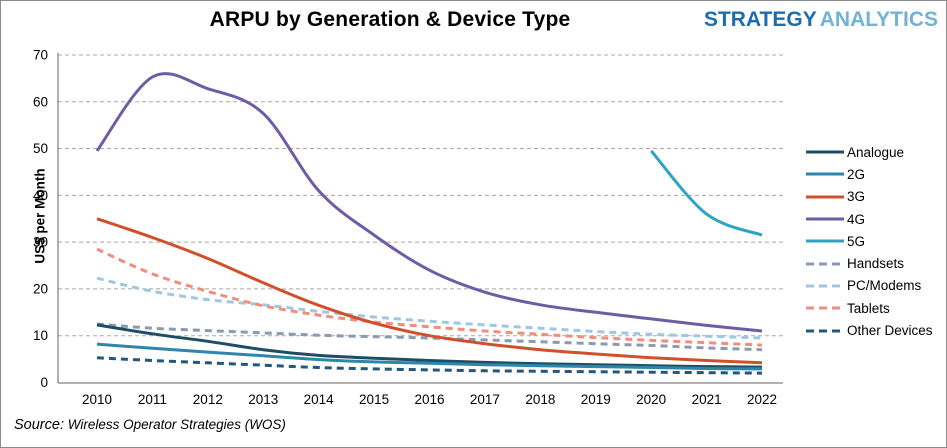 Image resolution: width=947 pixels, height=448 pixels. I want to click on x-tick-label: 2015, so click(374, 399).